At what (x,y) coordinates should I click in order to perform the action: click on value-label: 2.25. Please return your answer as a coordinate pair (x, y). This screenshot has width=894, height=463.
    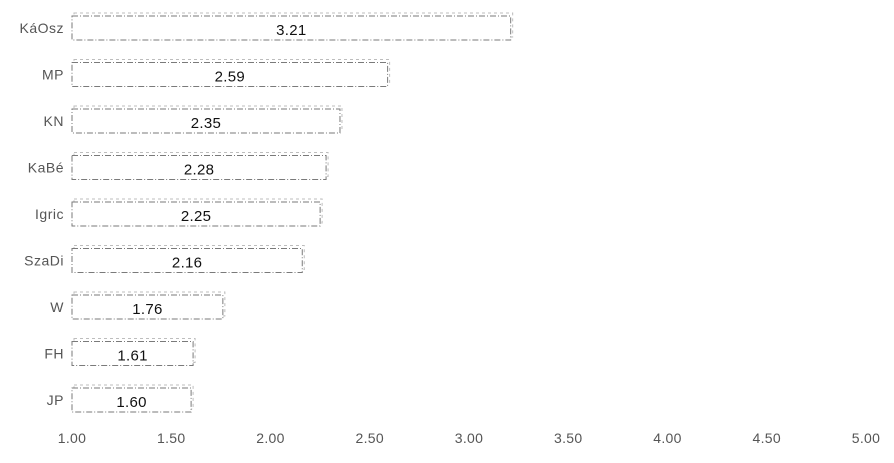
    Looking at the image, I should click on (196, 216).